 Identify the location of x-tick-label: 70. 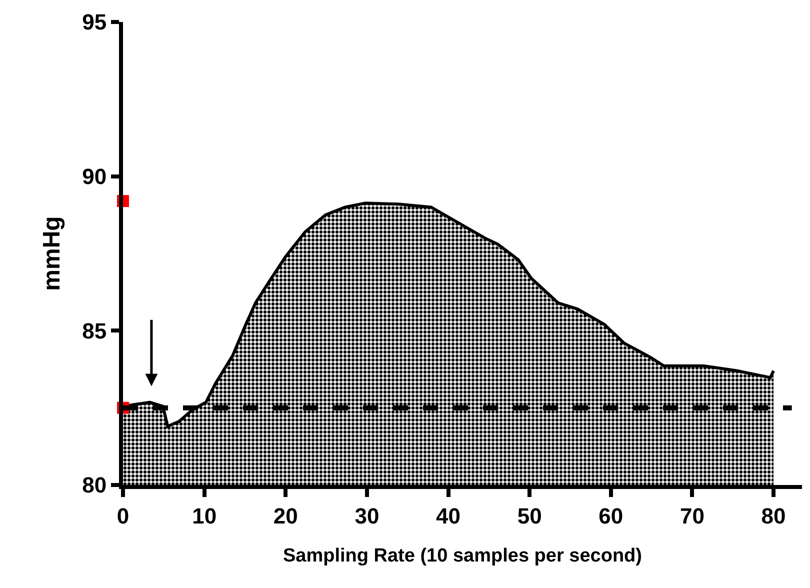
(692, 515).